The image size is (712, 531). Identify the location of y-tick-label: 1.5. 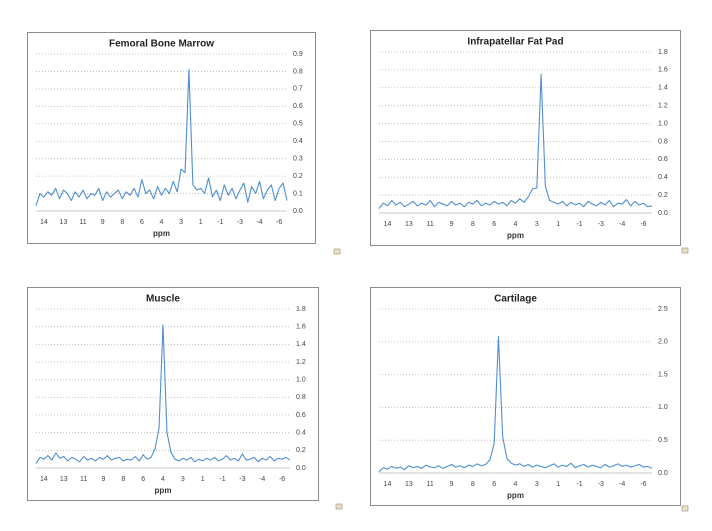
(663, 374).